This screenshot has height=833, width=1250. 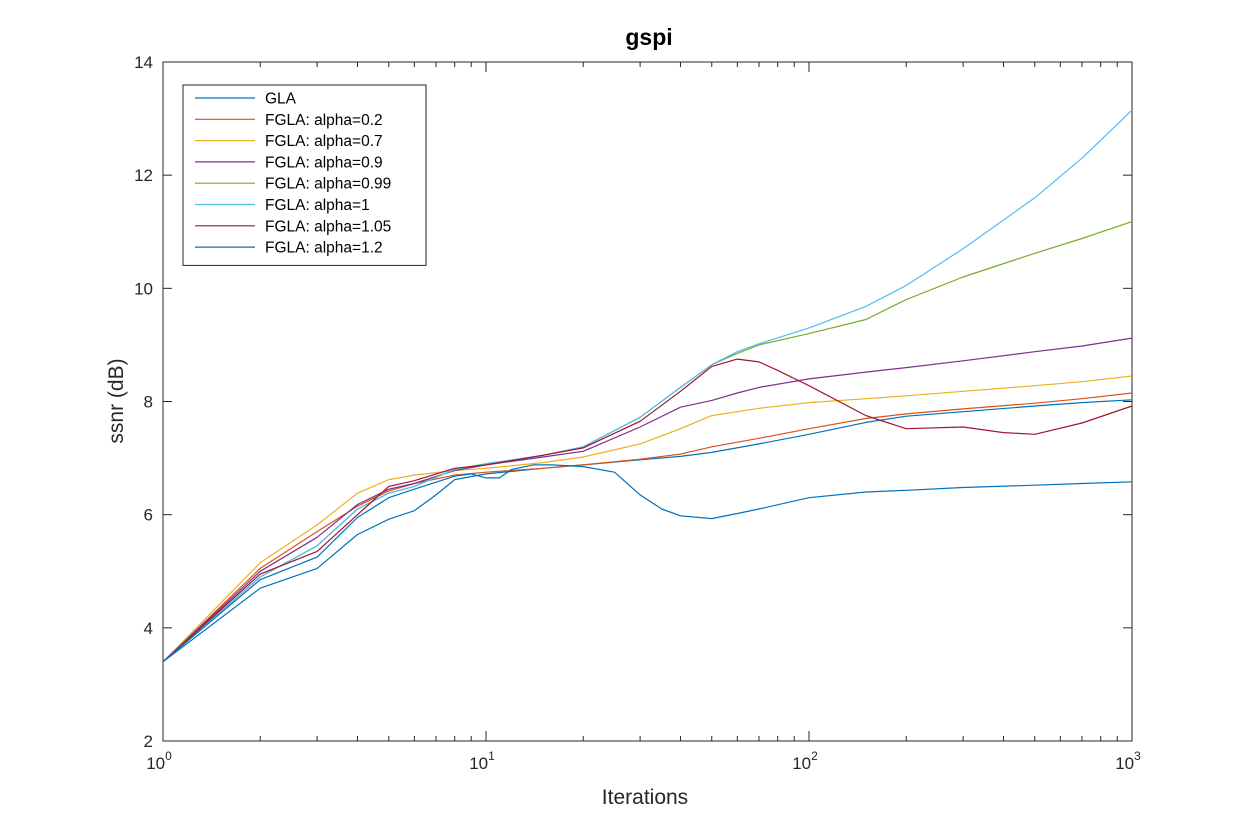 What do you see at coordinates (281, 99) in the screenshot?
I see `legend-label: GLA` at bounding box center [281, 99].